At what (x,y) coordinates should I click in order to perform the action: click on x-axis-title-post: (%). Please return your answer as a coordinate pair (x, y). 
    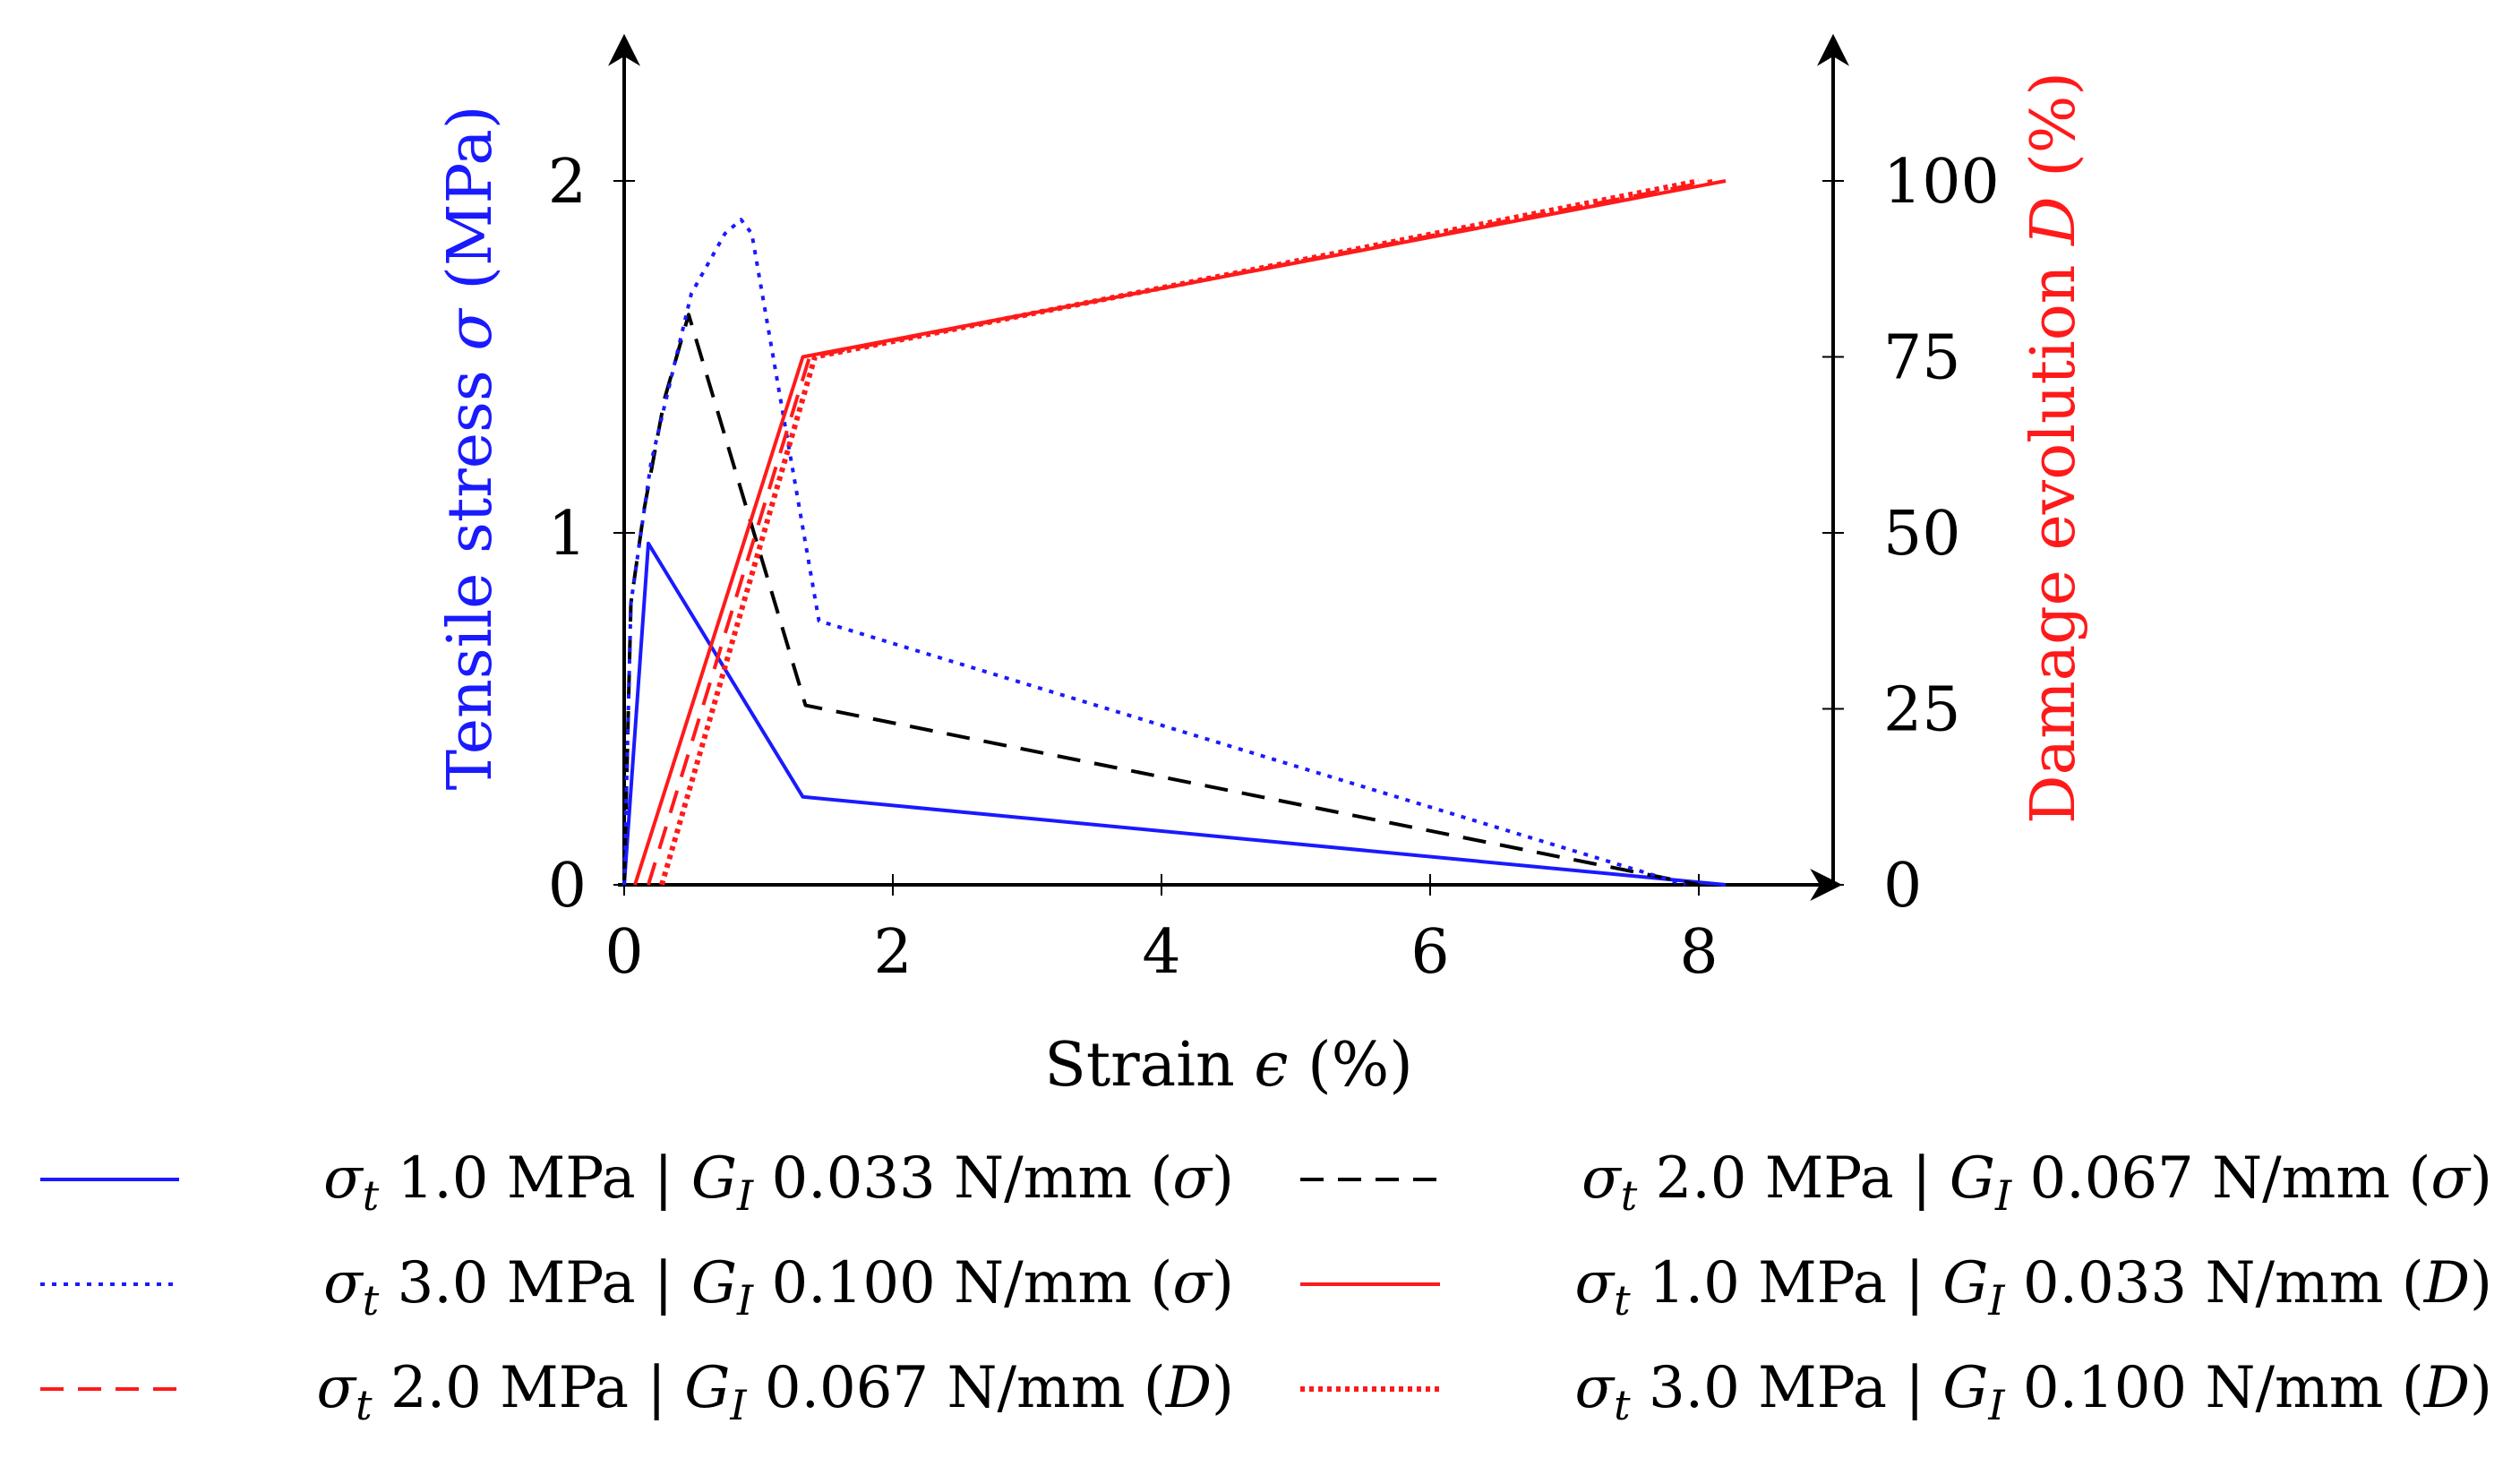
    Looking at the image, I should click on (1350, 1065).